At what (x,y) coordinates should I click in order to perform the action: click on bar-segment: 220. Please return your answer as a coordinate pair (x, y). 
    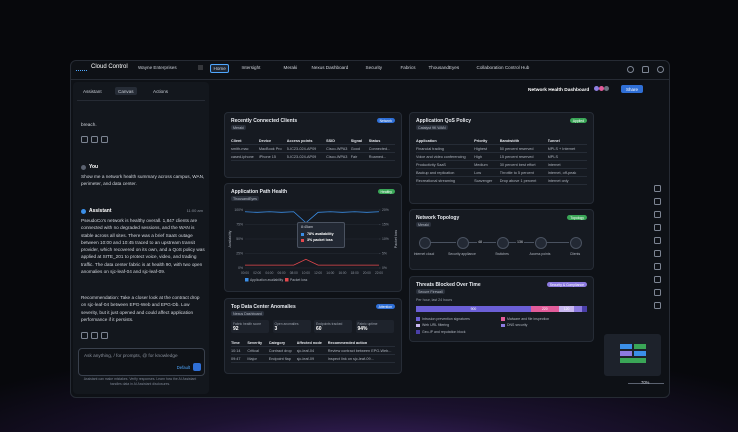
    Looking at the image, I should click on (544, 309).